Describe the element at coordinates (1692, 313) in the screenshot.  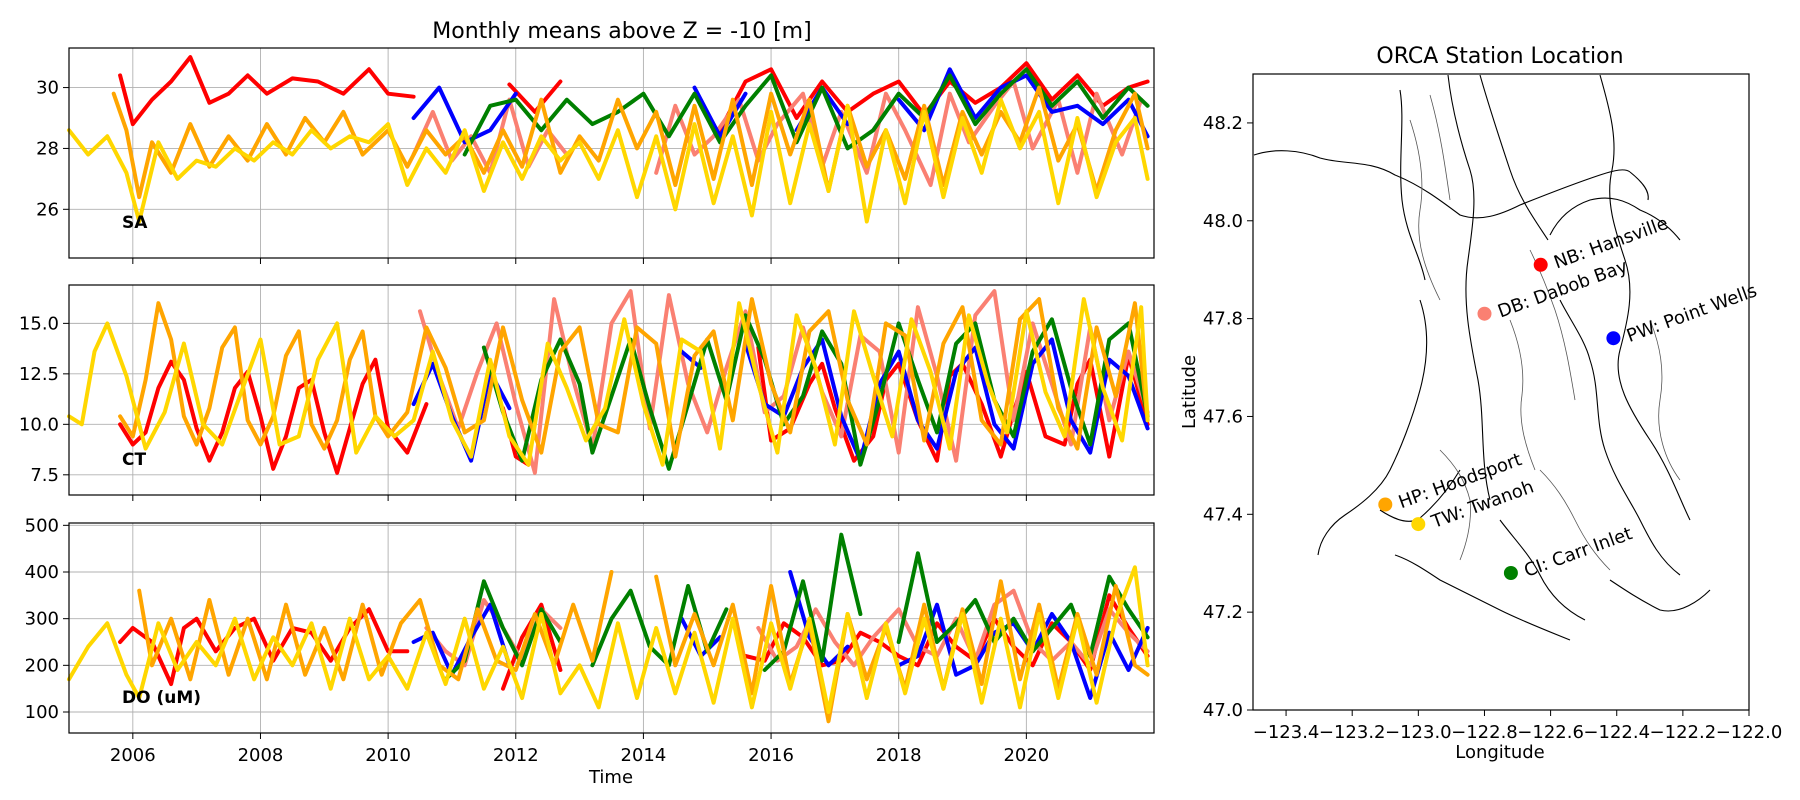
I see `station-label-pw: PW: Point Wells` at that location.